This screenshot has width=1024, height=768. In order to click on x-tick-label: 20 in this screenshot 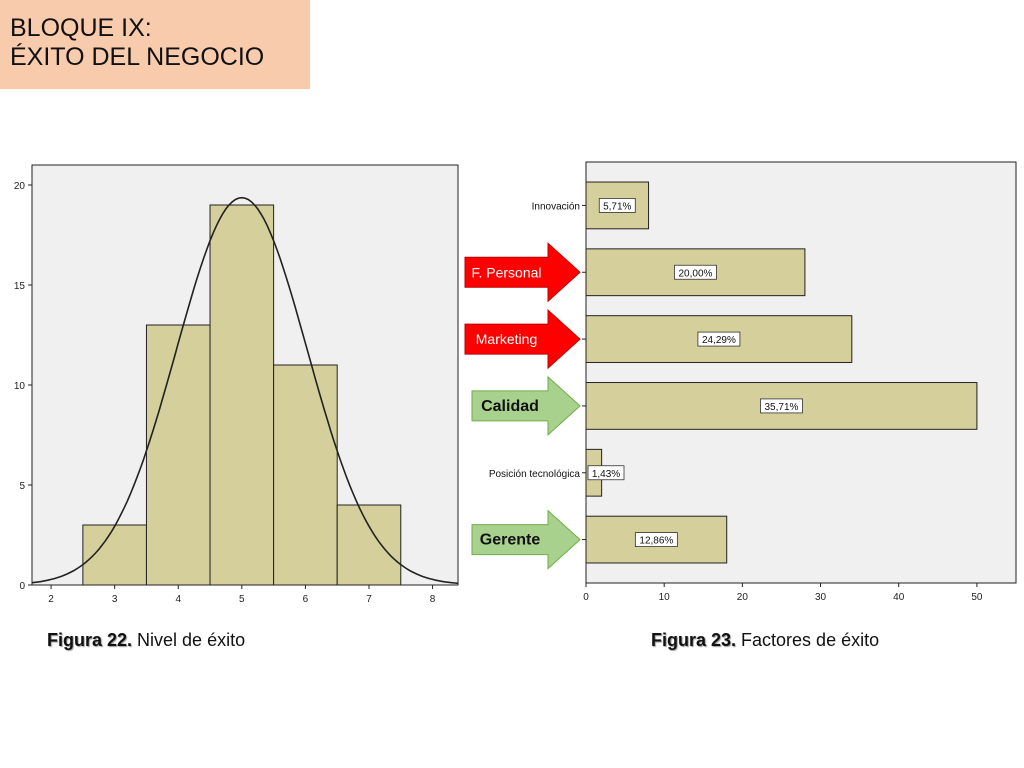, I will do `click(743, 597)`.